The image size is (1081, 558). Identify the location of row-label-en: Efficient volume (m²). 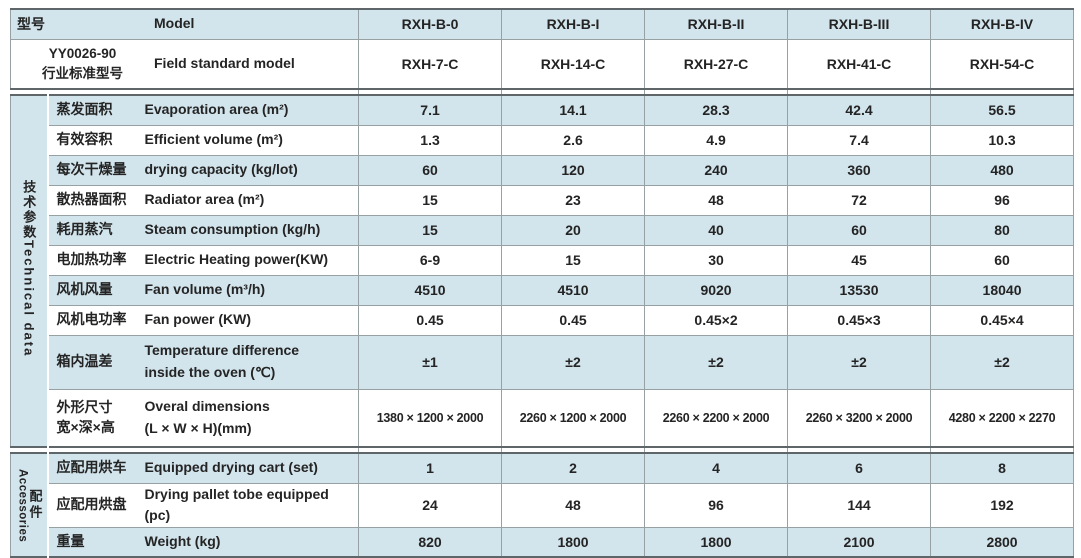
(213, 139).